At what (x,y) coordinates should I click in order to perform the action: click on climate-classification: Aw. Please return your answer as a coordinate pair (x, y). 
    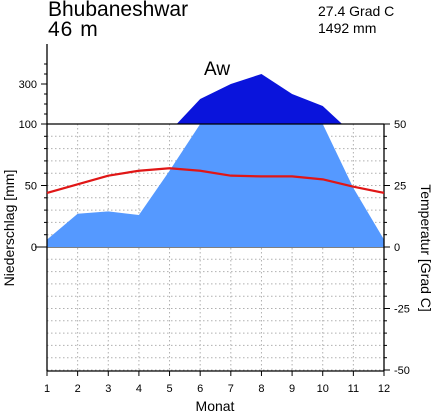
    Looking at the image, I should click on (217, 69).